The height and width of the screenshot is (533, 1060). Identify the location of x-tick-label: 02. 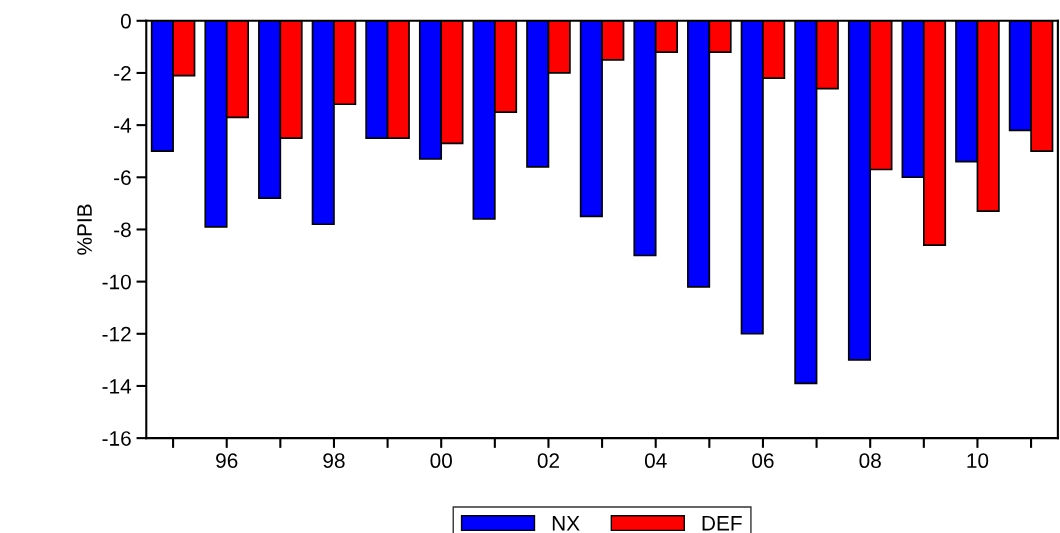
(548, 461).